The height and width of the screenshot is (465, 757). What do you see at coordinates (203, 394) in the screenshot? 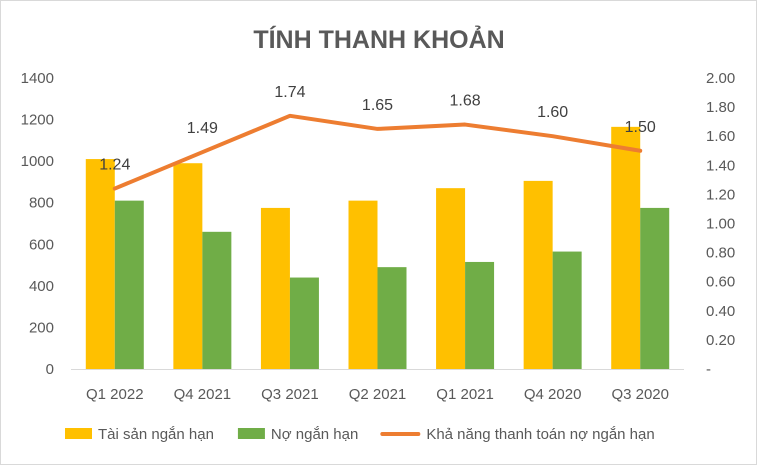
I see `x-tick-label: Q4 2021` at bounding box center [203, 394].